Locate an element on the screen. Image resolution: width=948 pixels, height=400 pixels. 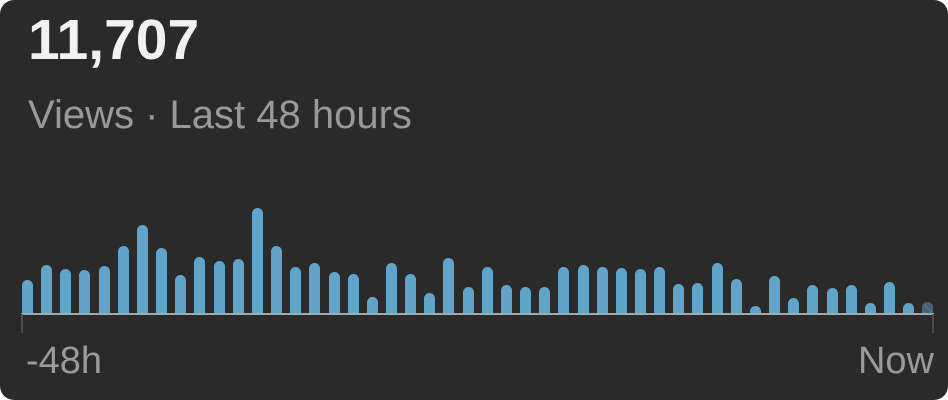
x-axis-line is located at coordinates (477, 314).